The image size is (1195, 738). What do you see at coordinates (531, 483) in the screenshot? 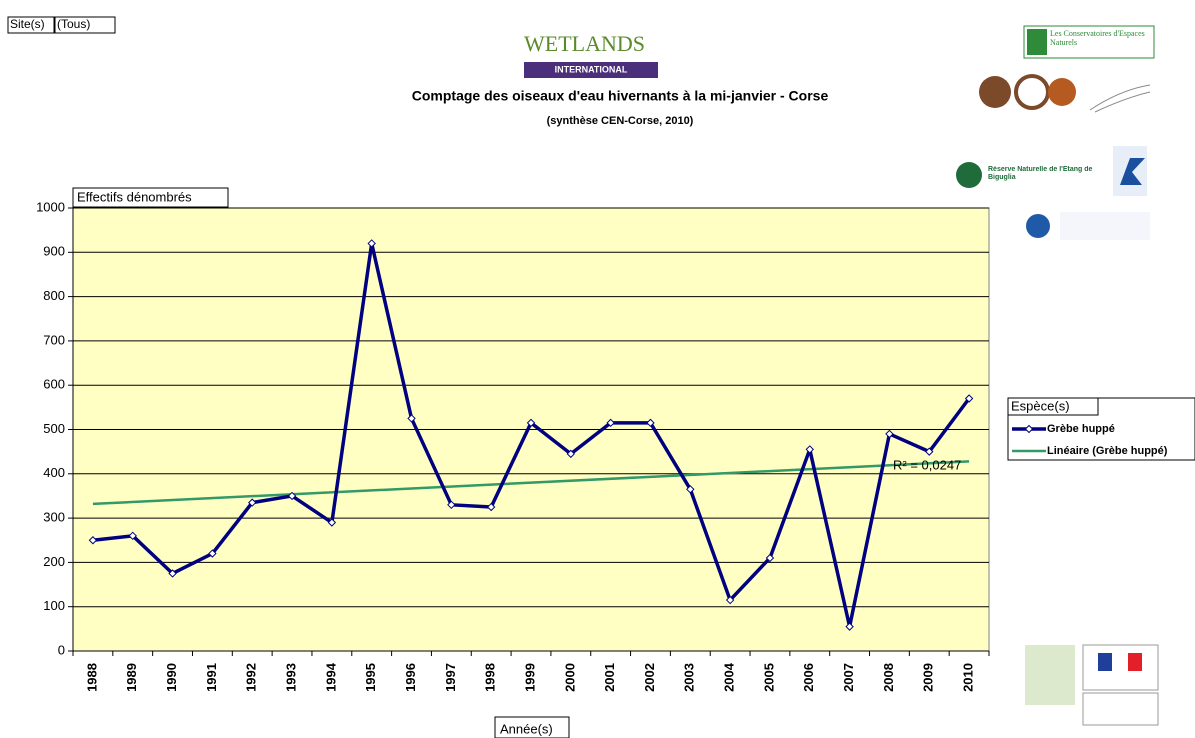
I see `trendline` at bounding box center [531, 483].